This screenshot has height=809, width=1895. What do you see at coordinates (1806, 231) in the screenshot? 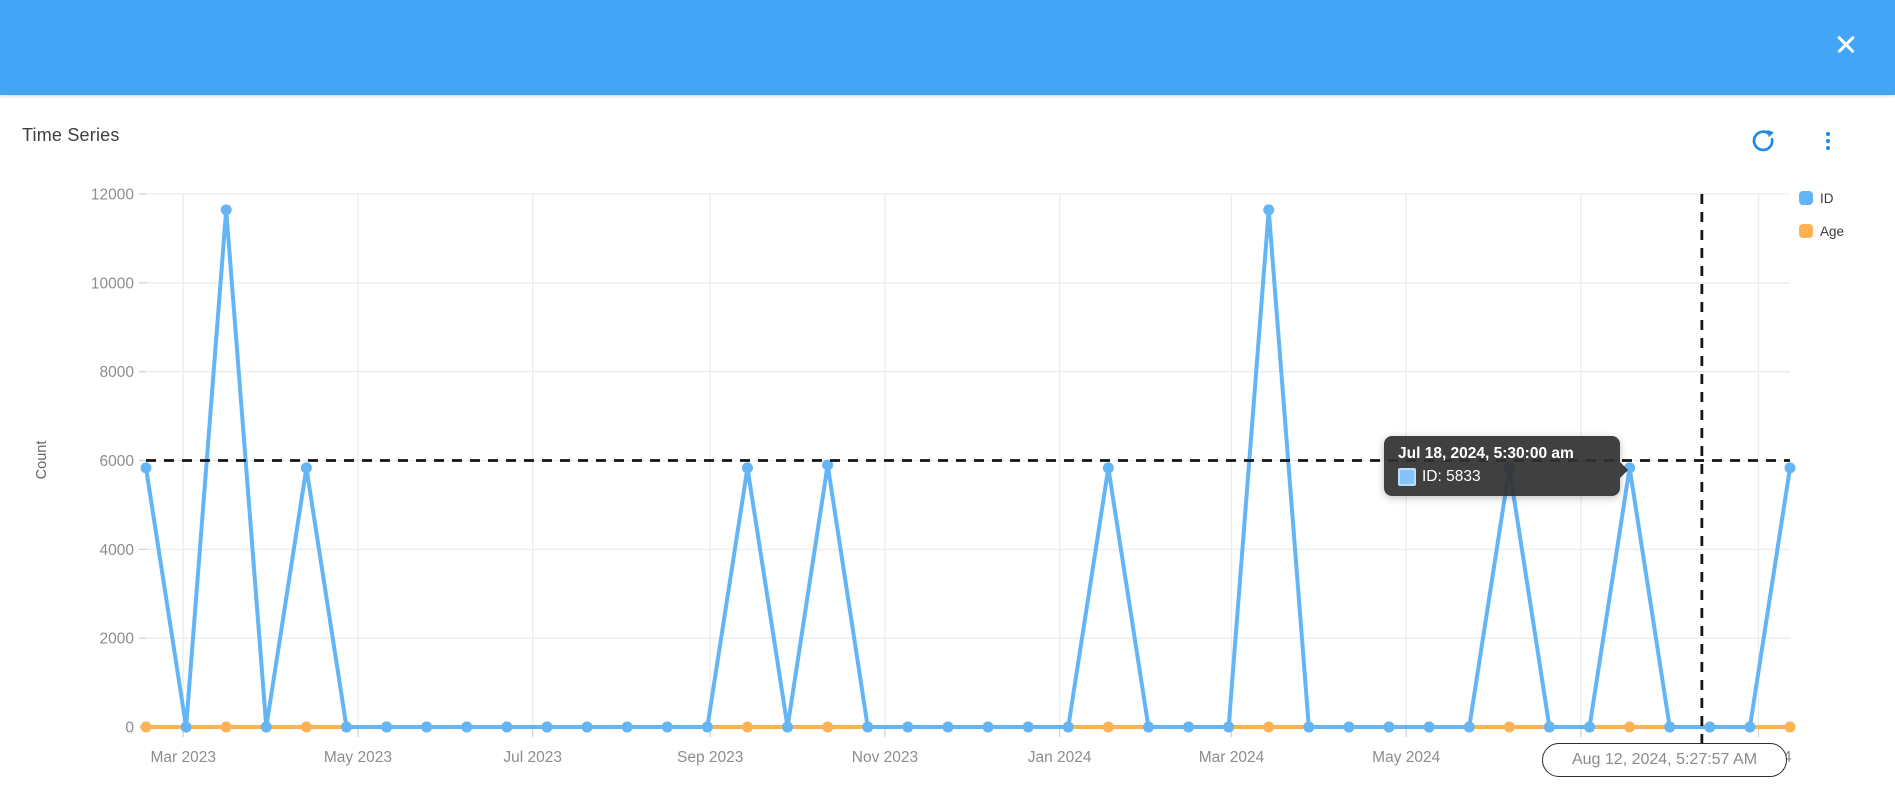
I see `legend-swatch-age` at bounding box center [1806, 231].